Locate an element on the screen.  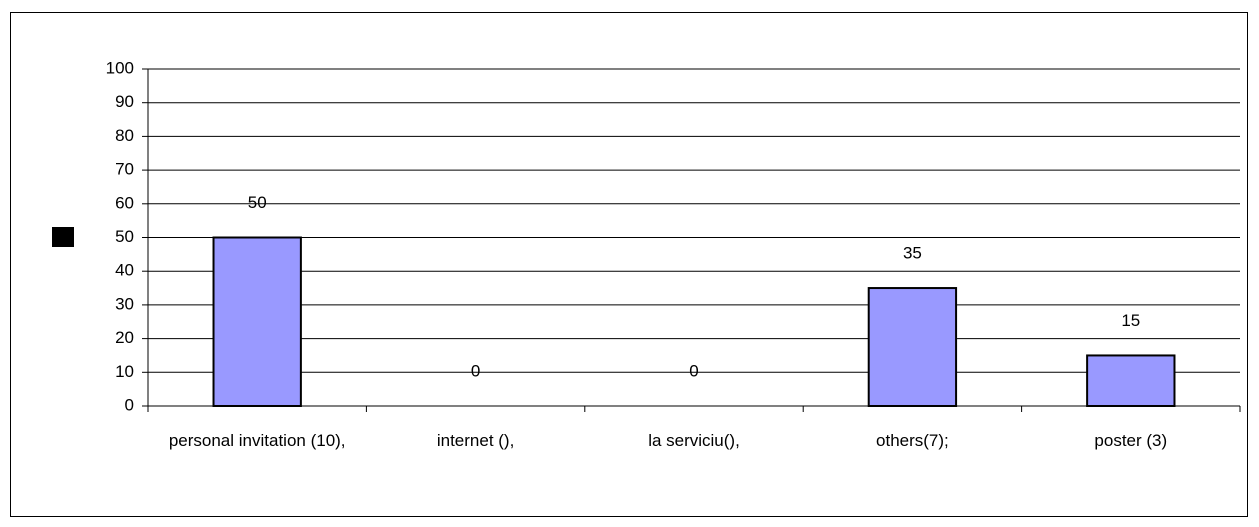
y-tick-label: 50 is located at coordinates (124, 236).